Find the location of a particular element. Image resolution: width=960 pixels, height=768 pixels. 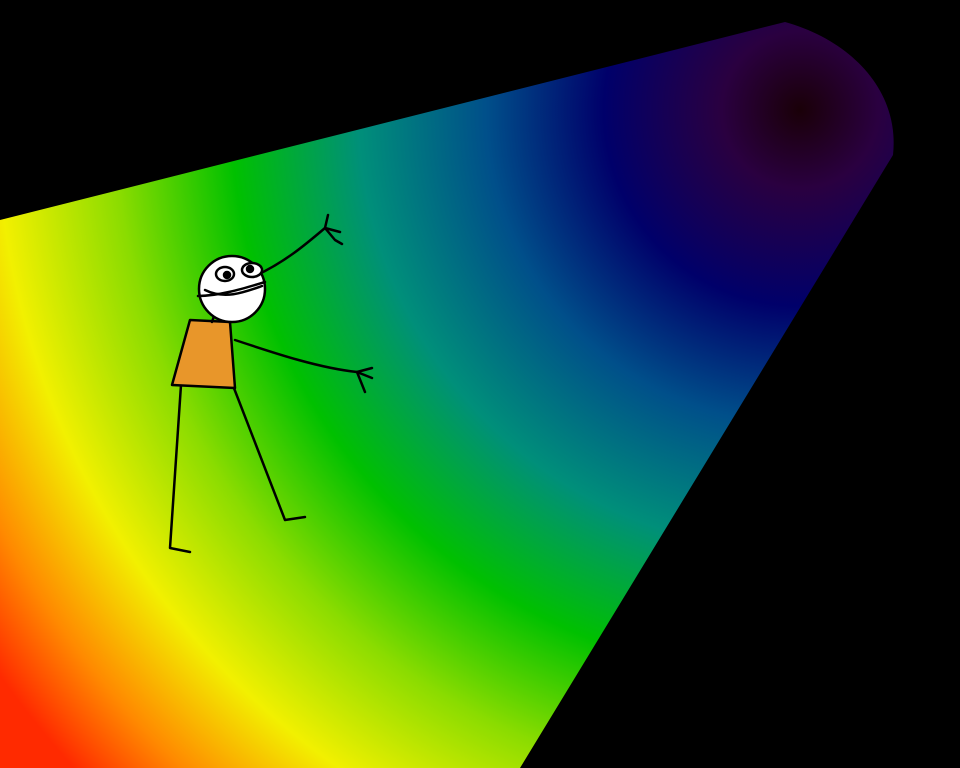

mouth is located at coordinates (231, 289).